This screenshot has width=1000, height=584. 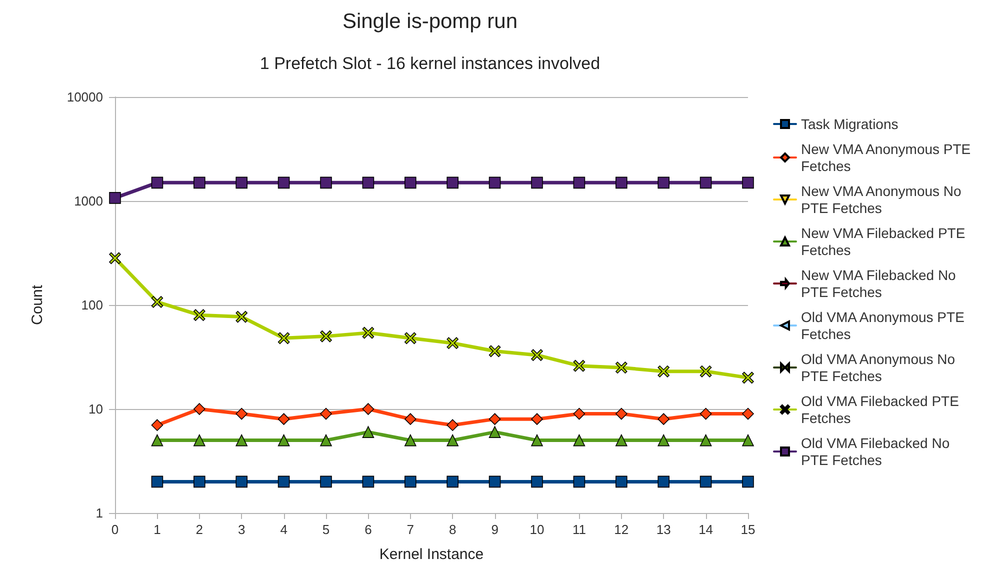 I want to click on x-tick-label: 3, so click(x=242, y=529).